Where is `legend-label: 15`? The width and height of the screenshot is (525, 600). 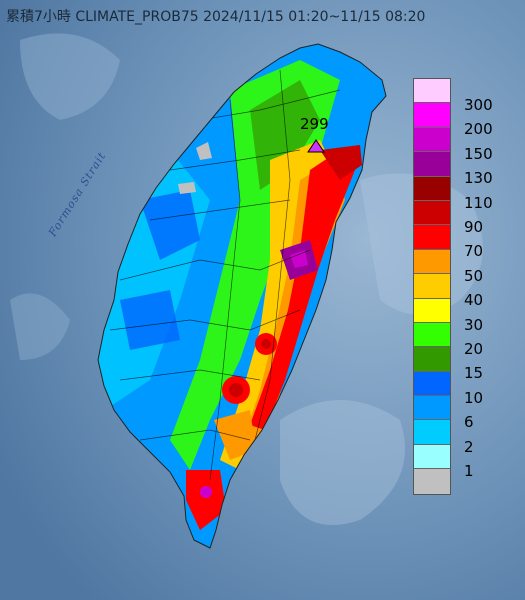 legend-label: 15 is located at coordinates (474, 373).